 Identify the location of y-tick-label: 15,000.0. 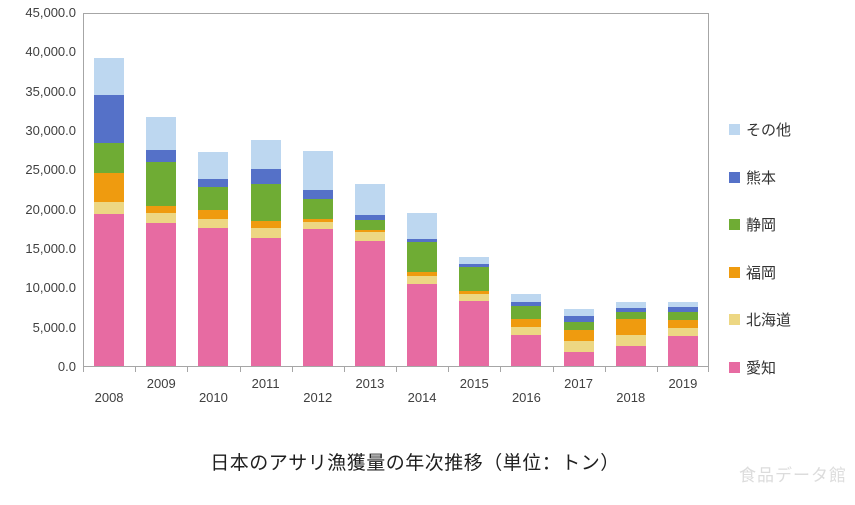
(50, 248).